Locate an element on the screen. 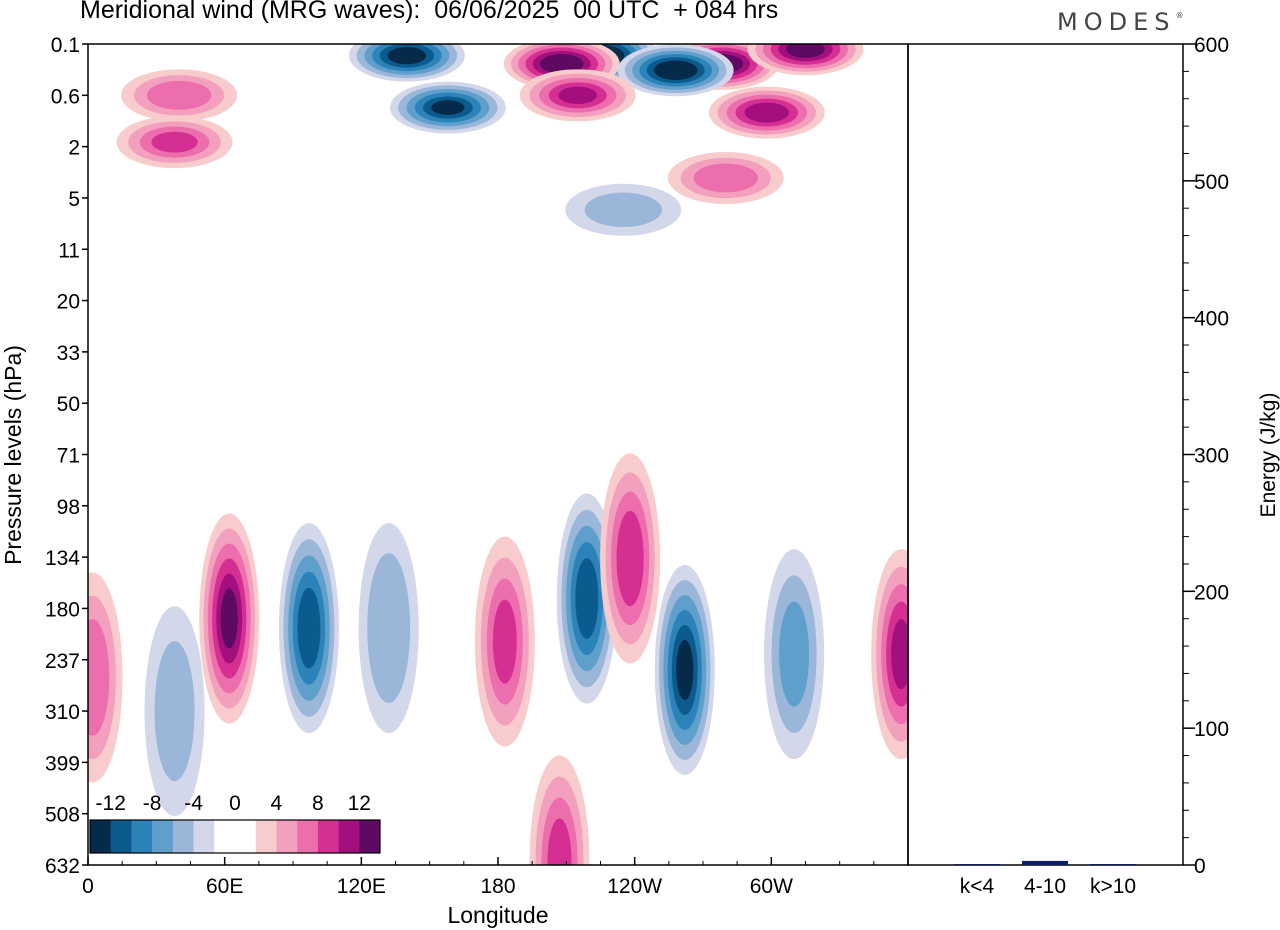 The height and width of the screenshot is (930, 1280). y-tick-label: 632 is located at coordinates (62, 866).